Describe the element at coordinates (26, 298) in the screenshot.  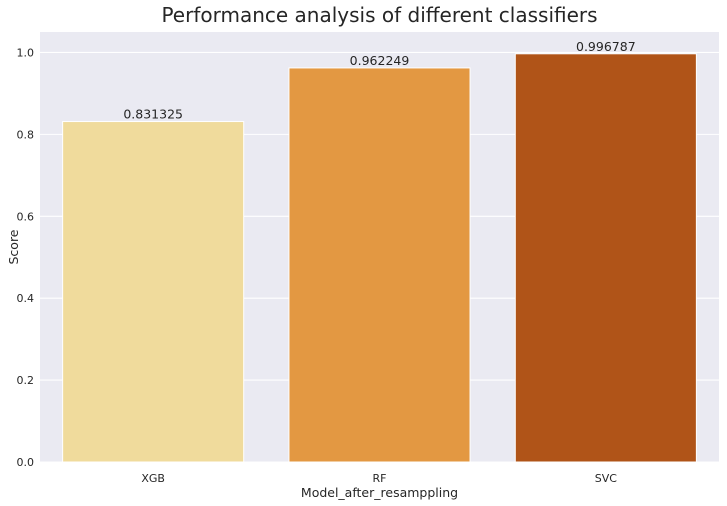
I see `y-tick-label: 0.4` at that location.